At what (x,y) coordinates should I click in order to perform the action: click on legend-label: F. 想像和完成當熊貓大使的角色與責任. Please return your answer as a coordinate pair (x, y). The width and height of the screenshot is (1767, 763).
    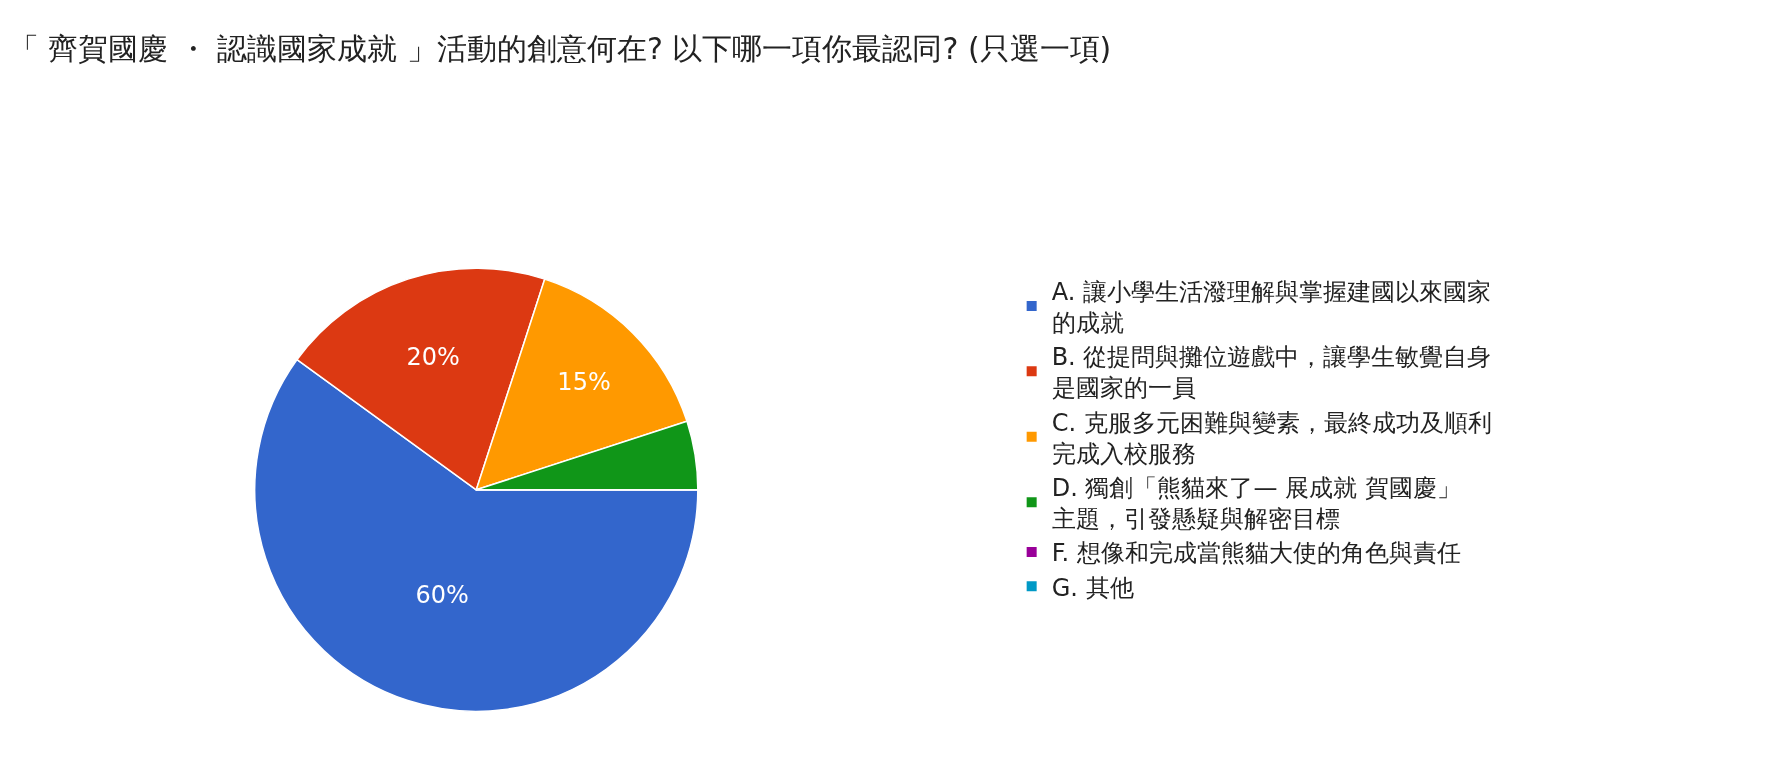
    Looking at the image, I should click on (1256, 553).